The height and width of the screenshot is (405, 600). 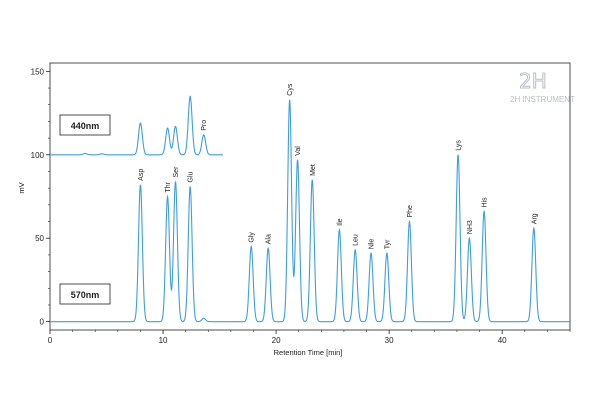 I want to click on y-tick-label: 150, so click(x=38, y=71).